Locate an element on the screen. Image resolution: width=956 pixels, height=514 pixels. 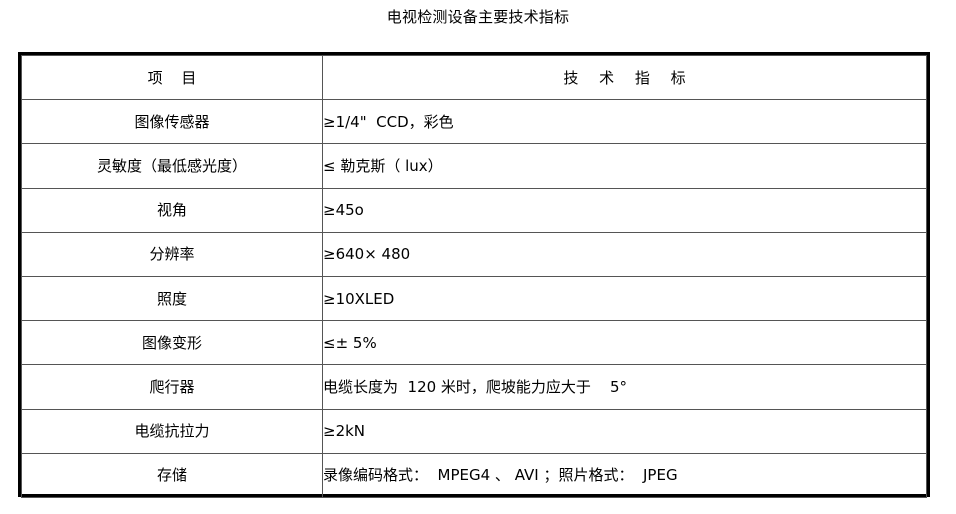
row-value-crawler: 电缆长度为 120 米时，爬坡能力应大于 5° is located at coordinates (624, 387).